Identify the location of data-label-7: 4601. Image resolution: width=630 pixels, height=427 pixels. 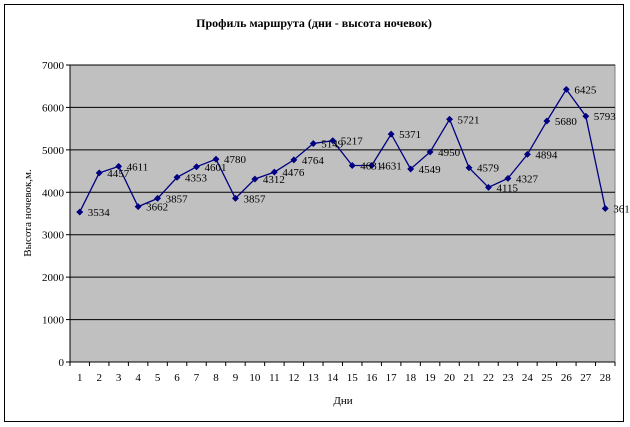
(216, 168).